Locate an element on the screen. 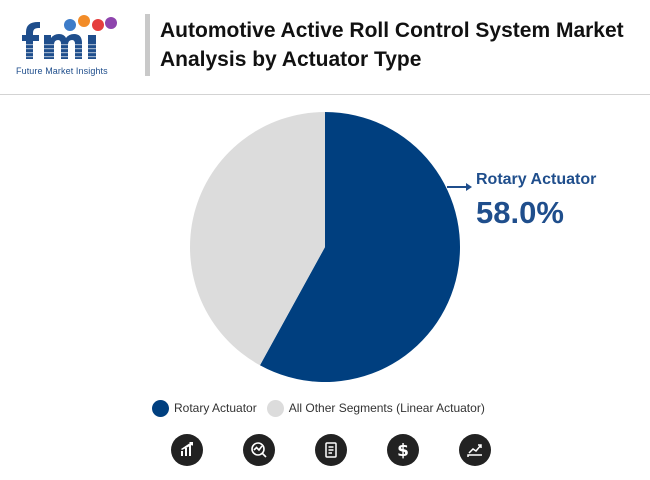 The width and height of the screenshot is (650, 480). callout-arrow is located at coordinates (459, 187).